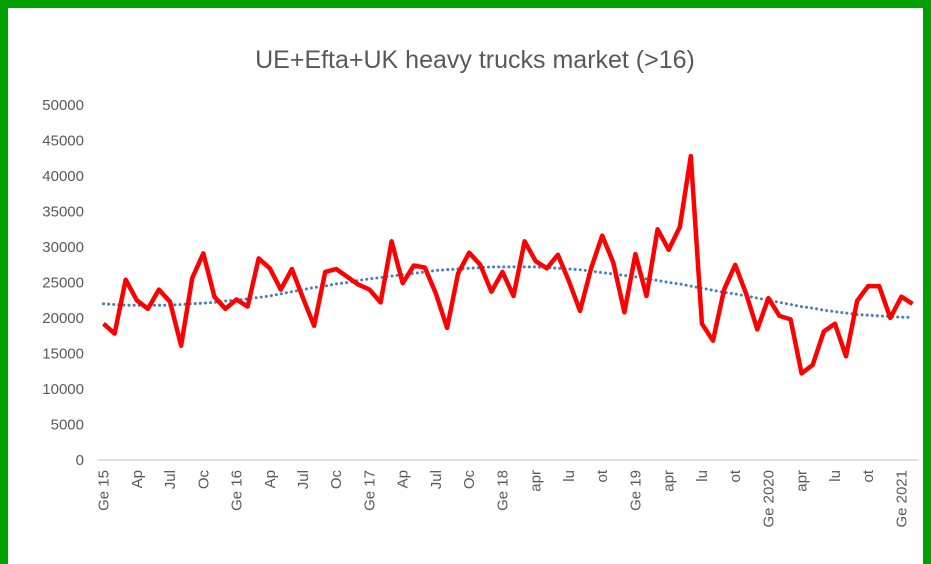 This screenshot has width=931, height=564. What do you see at coordinates (502, 490) in the screenshot?
I see `x-tick-label: Ge 18` at bounding box center [502, 490].